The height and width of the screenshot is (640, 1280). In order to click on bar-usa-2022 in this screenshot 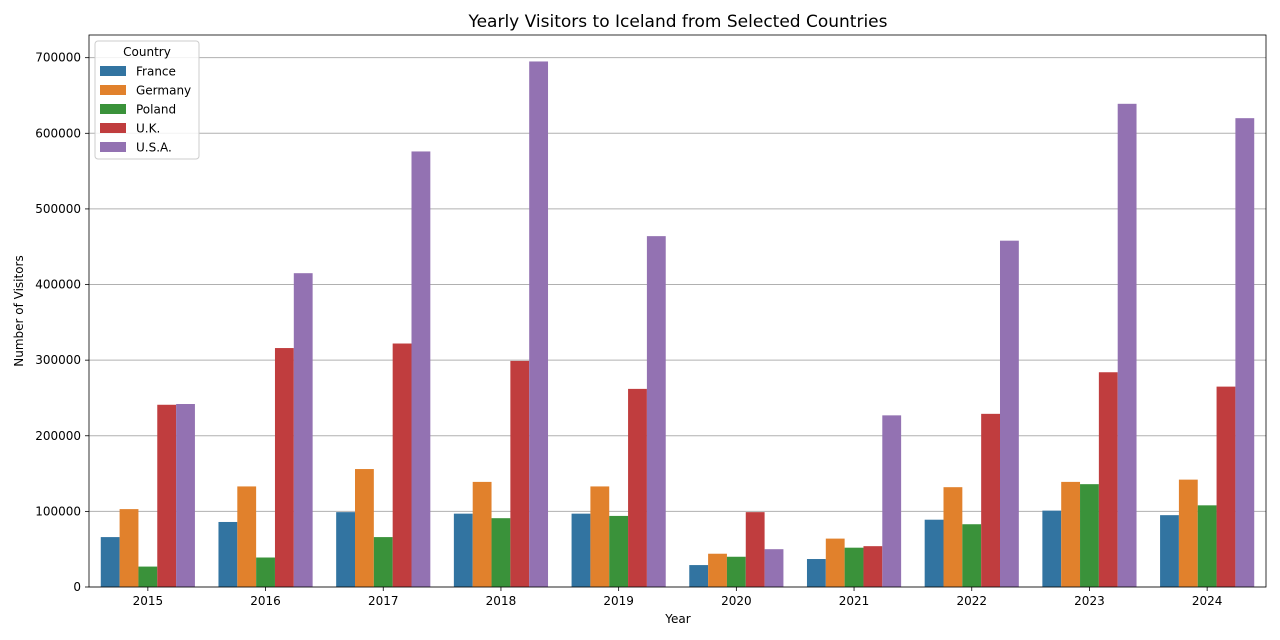, I will do `click(1009, 414)`.